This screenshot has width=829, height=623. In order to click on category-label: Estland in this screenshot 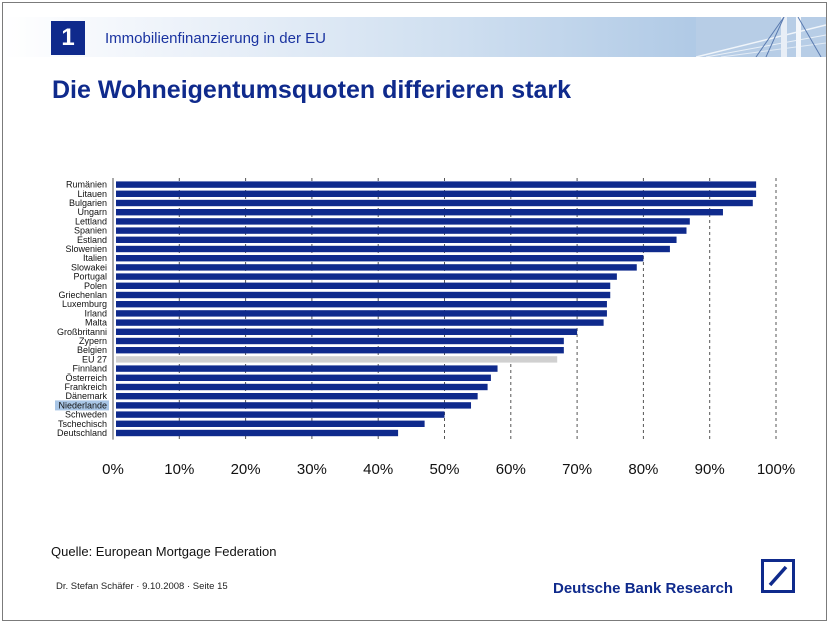, I will do `click(92, 240)`.